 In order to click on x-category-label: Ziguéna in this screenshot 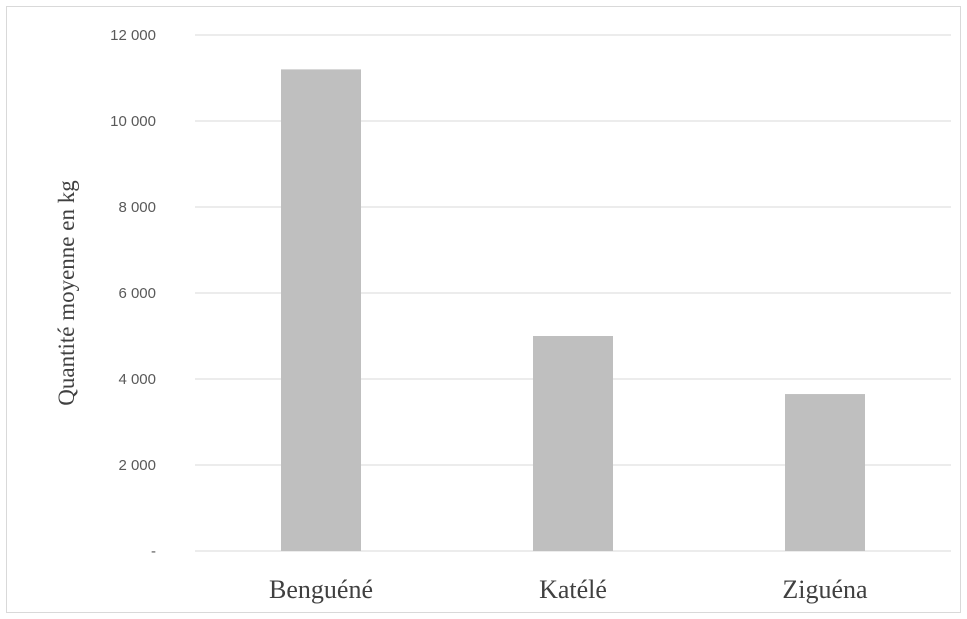, I will do `click(825, 589)`.